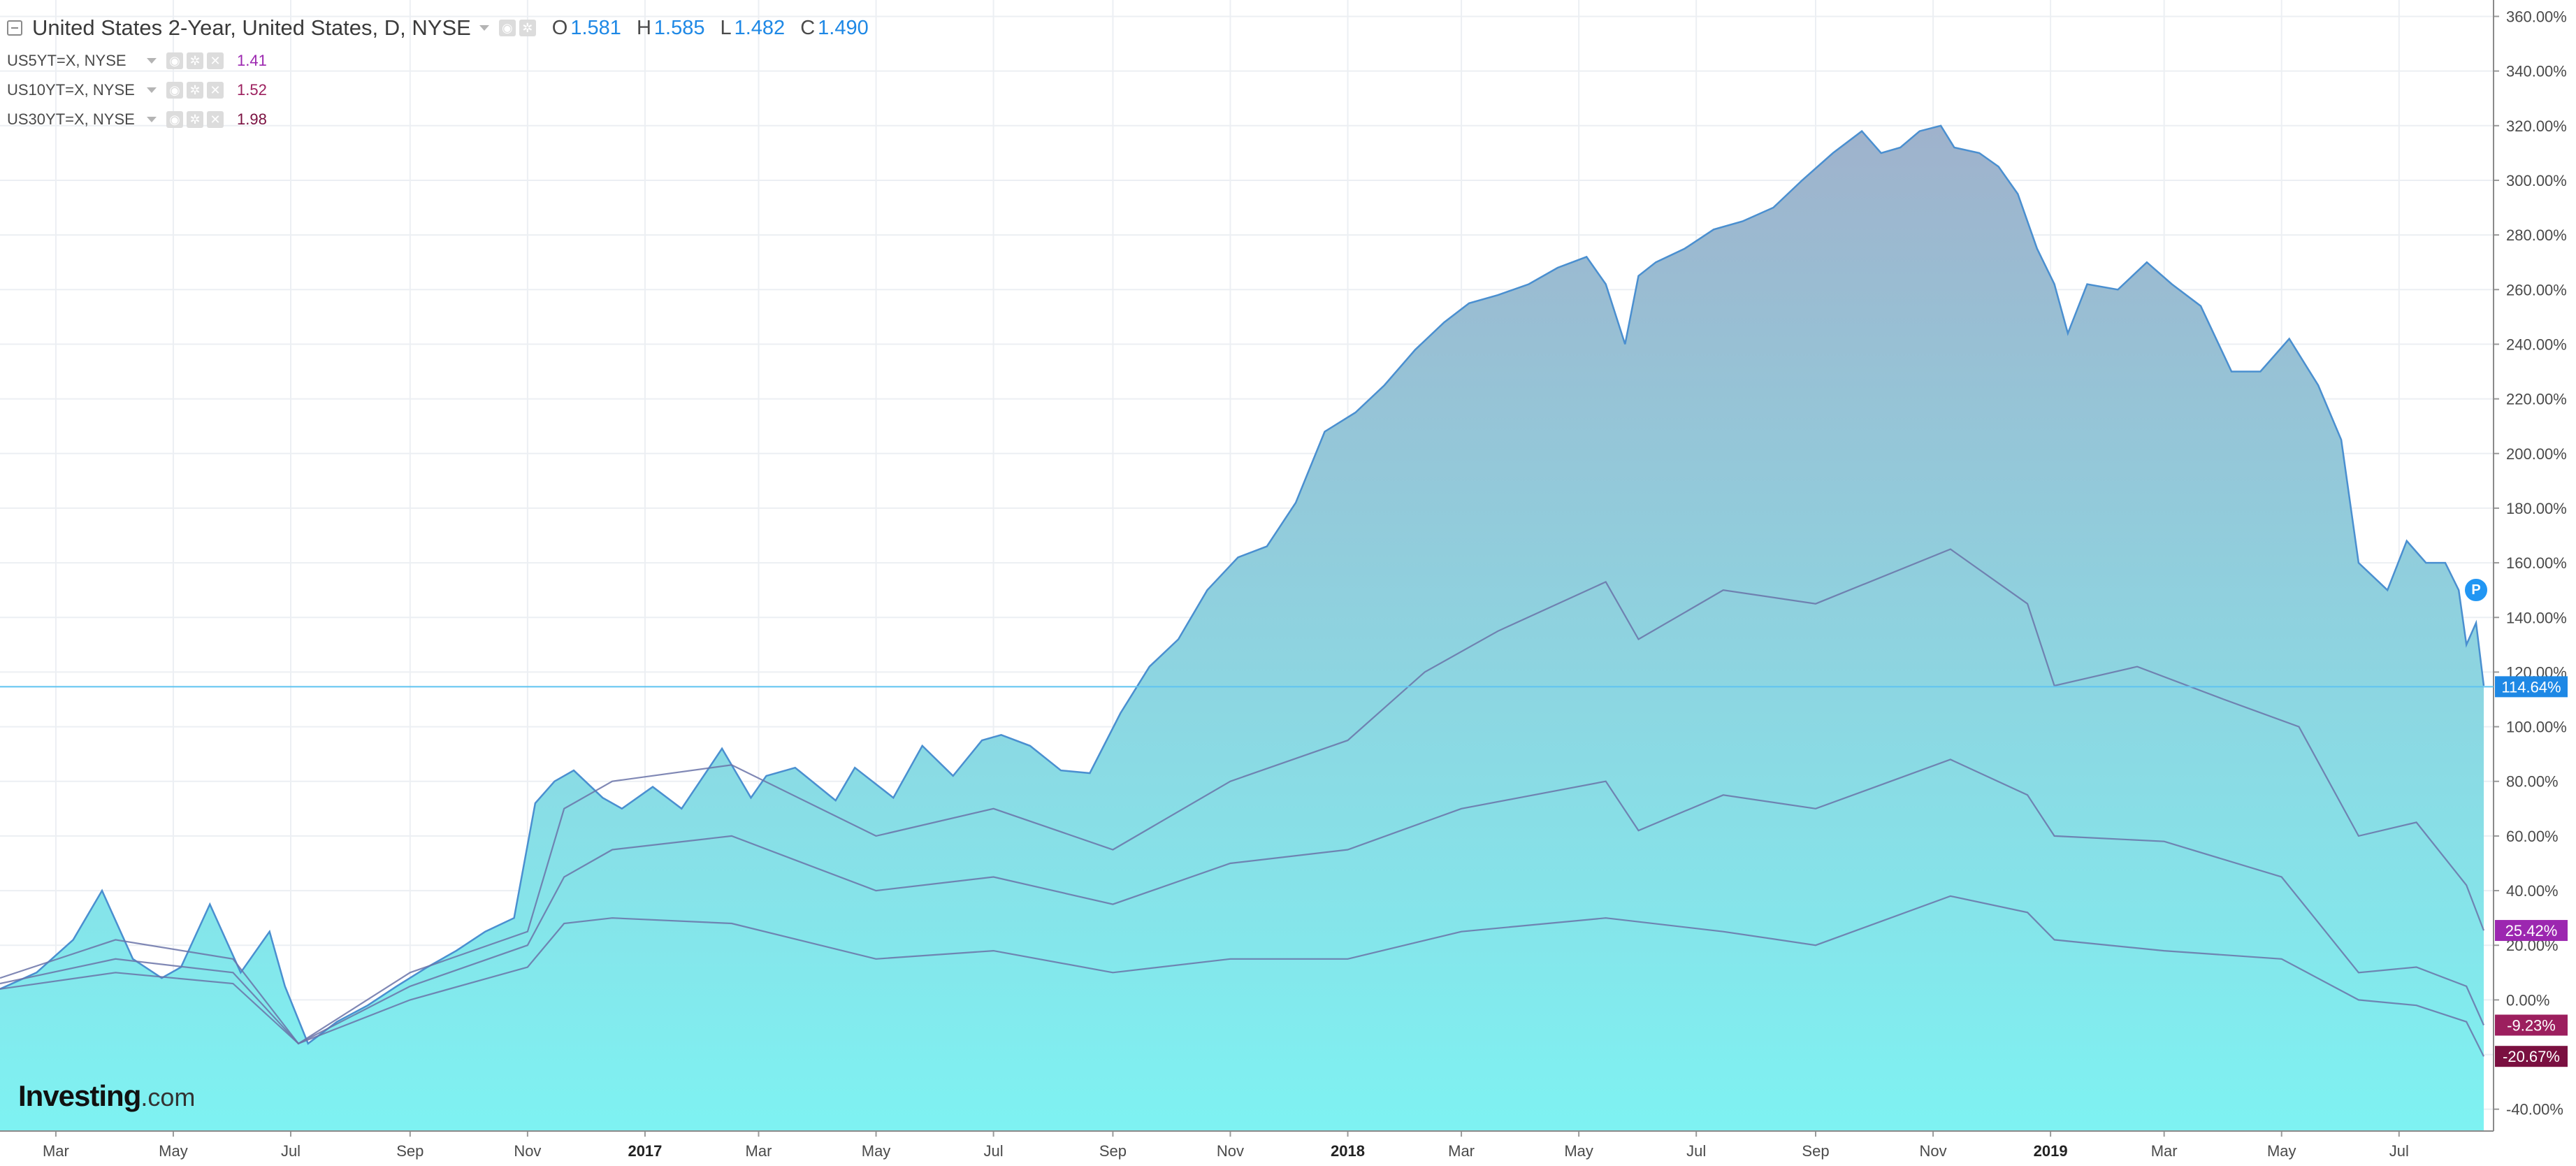 This screenshot has width=2576, height=1166. Describe the element at coordinates (2536, 454) in the screenshot. I see `y-tick-label: 200.00%` at that location.